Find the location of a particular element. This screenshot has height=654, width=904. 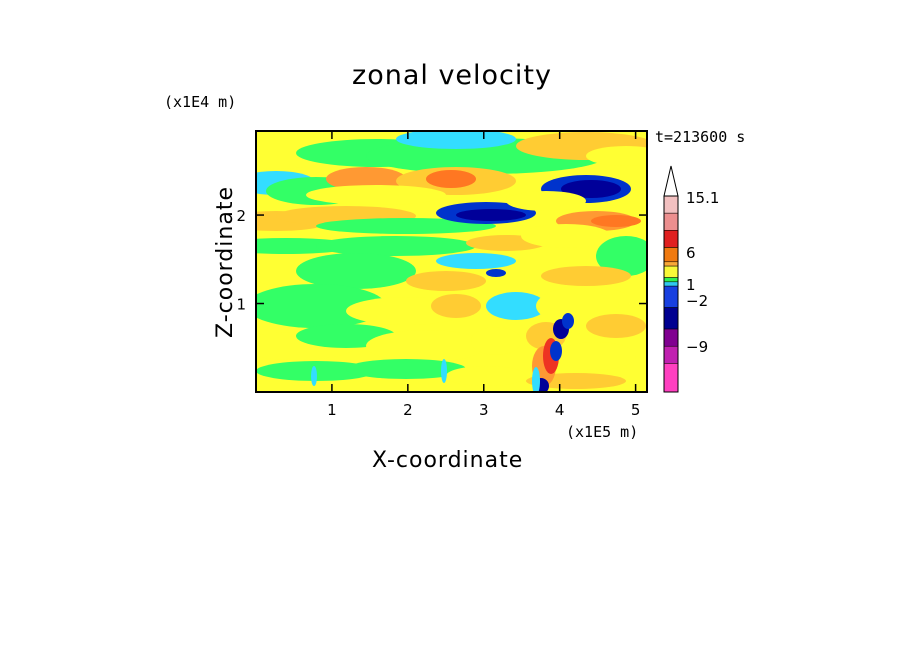

colorbar-label: 15.1 is located at coordinates (702, 198).